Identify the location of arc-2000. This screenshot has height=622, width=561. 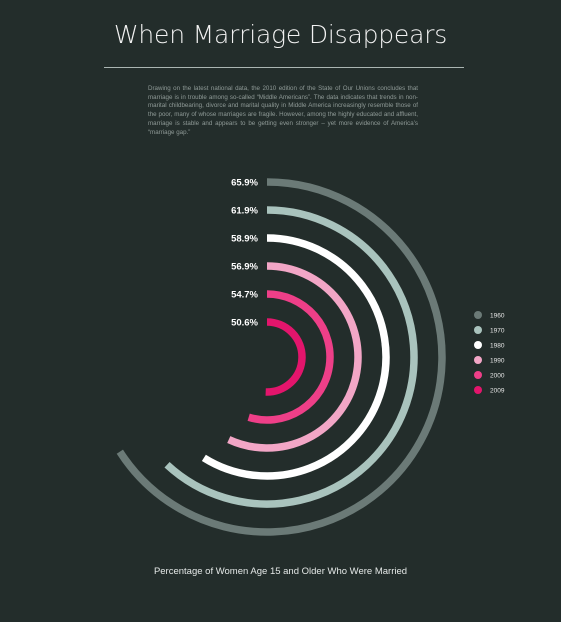
(290, 357).